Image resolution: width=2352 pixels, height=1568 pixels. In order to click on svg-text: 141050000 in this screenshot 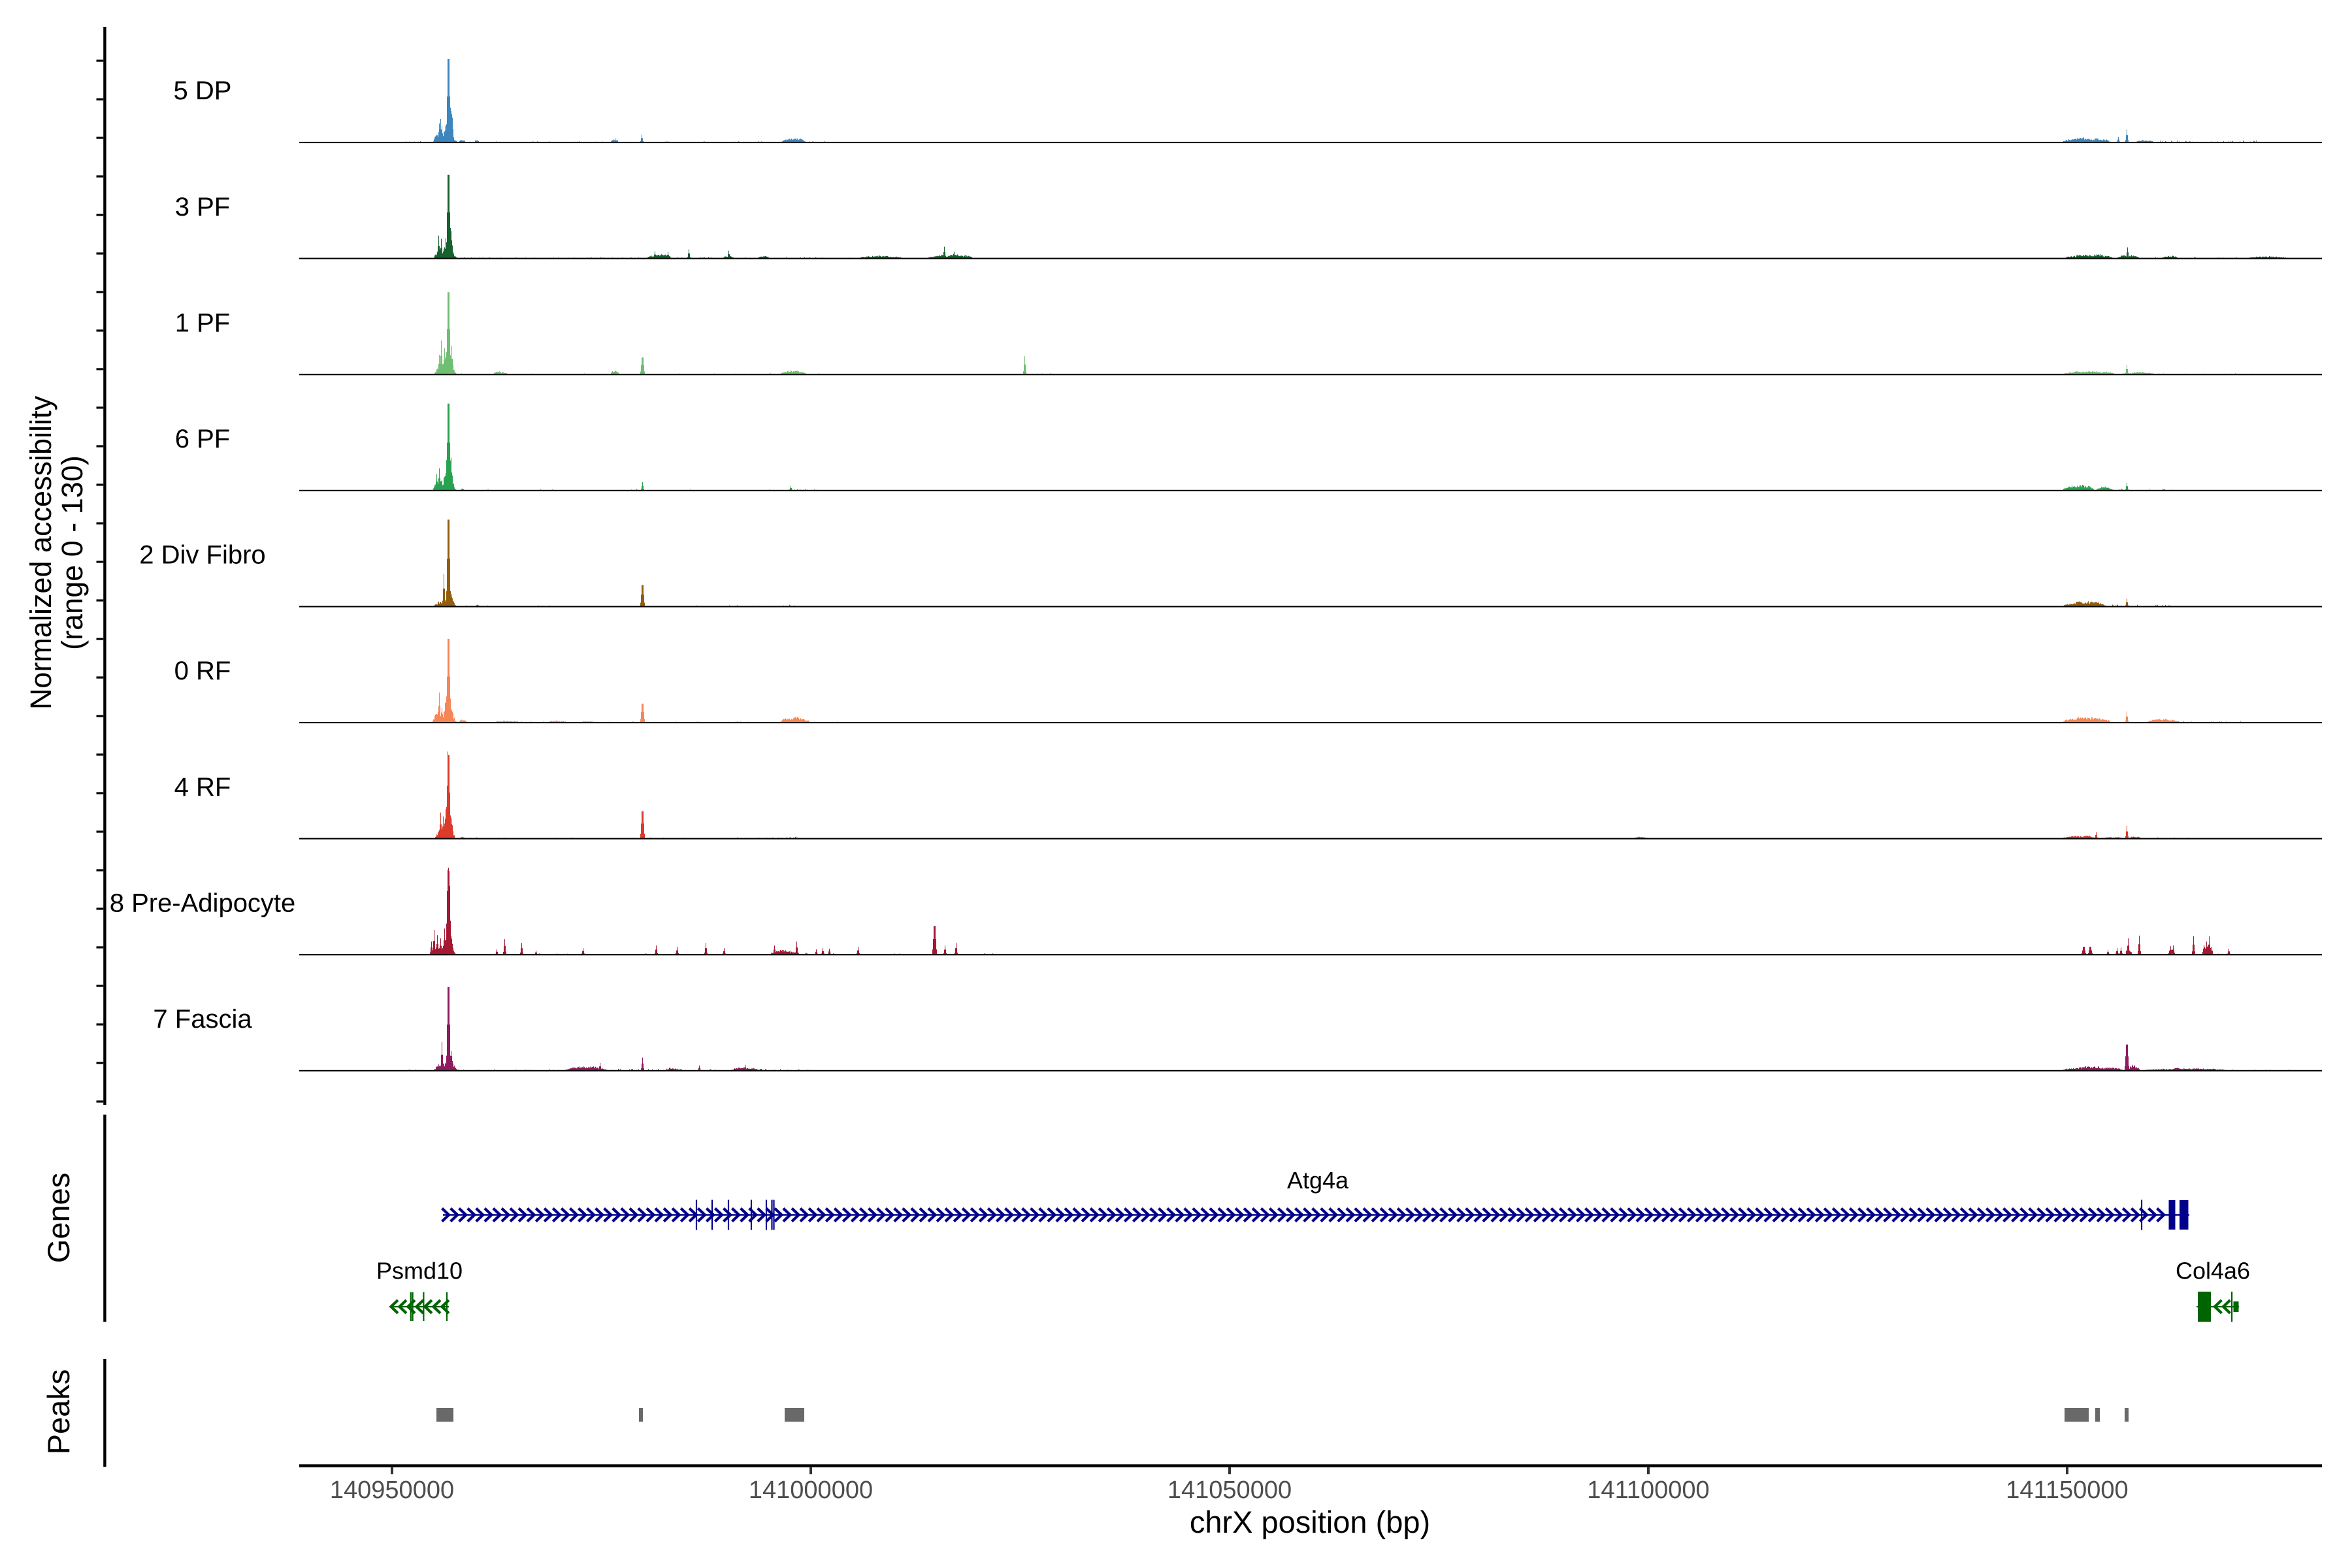, I will do `click(1230, 1490)`.